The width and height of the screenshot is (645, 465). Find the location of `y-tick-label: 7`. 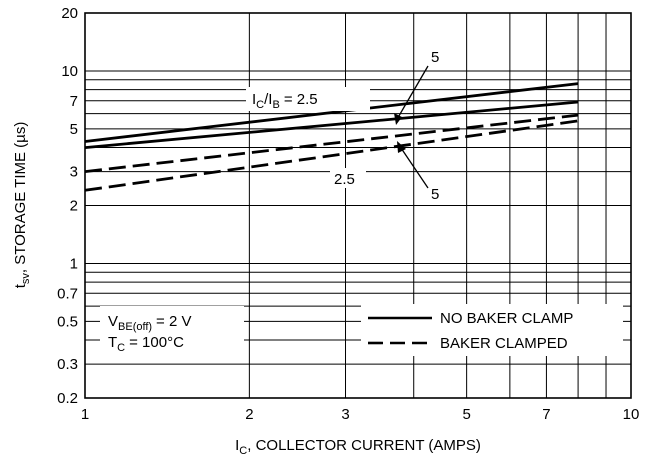

y-tick-label: 7 is located at coordinates (74, 101).